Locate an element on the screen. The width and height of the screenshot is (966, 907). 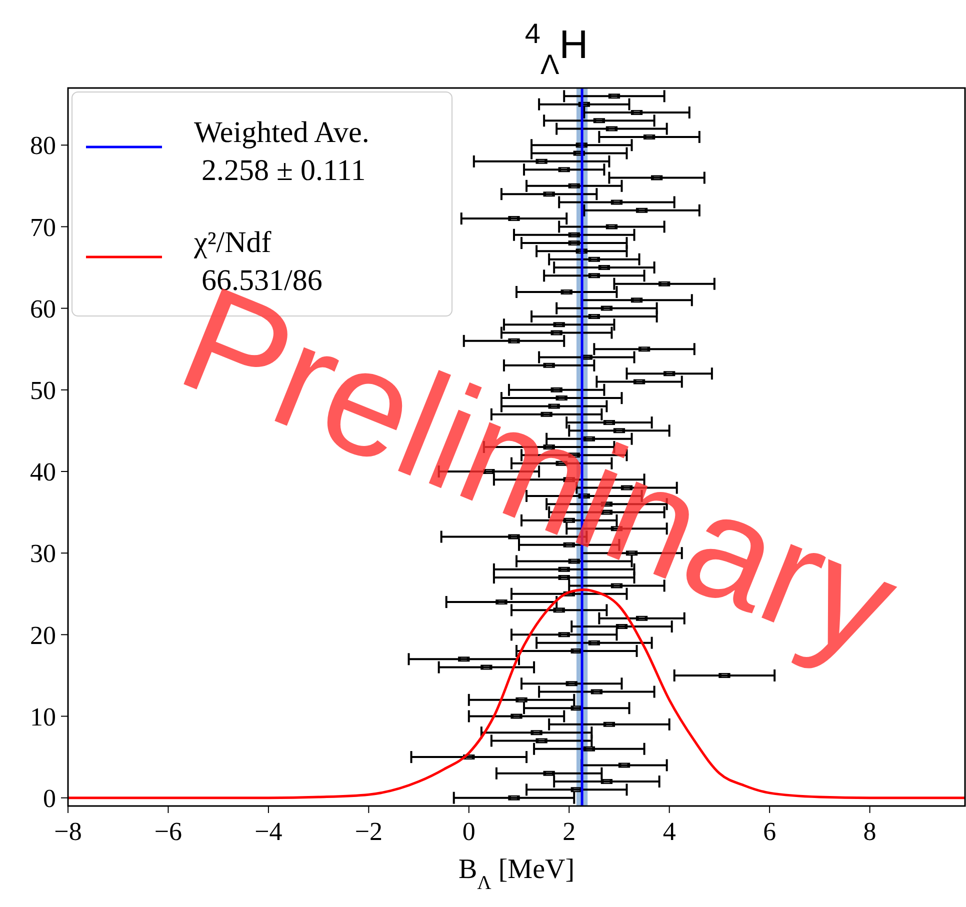
x-tick-label: 0 is located at coordinates (469, 831).